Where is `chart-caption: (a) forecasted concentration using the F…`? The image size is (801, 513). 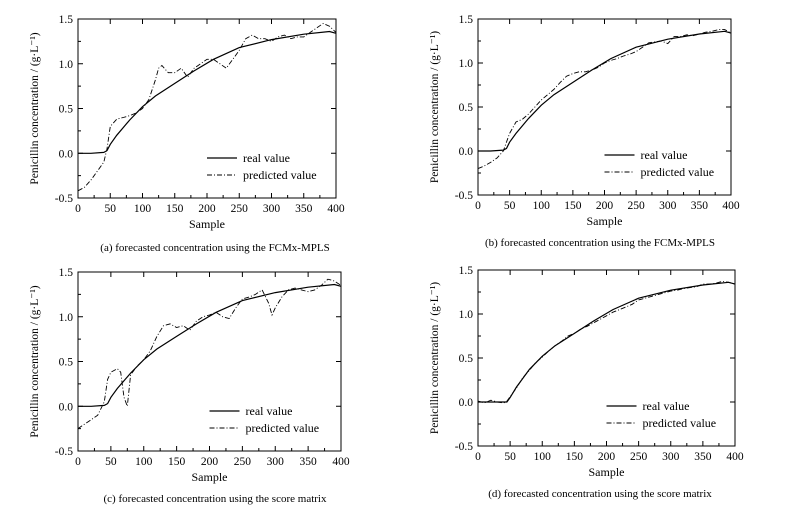
chart-caption: (a) forecasted concentration using the F… is located at coordinates (214, 248).